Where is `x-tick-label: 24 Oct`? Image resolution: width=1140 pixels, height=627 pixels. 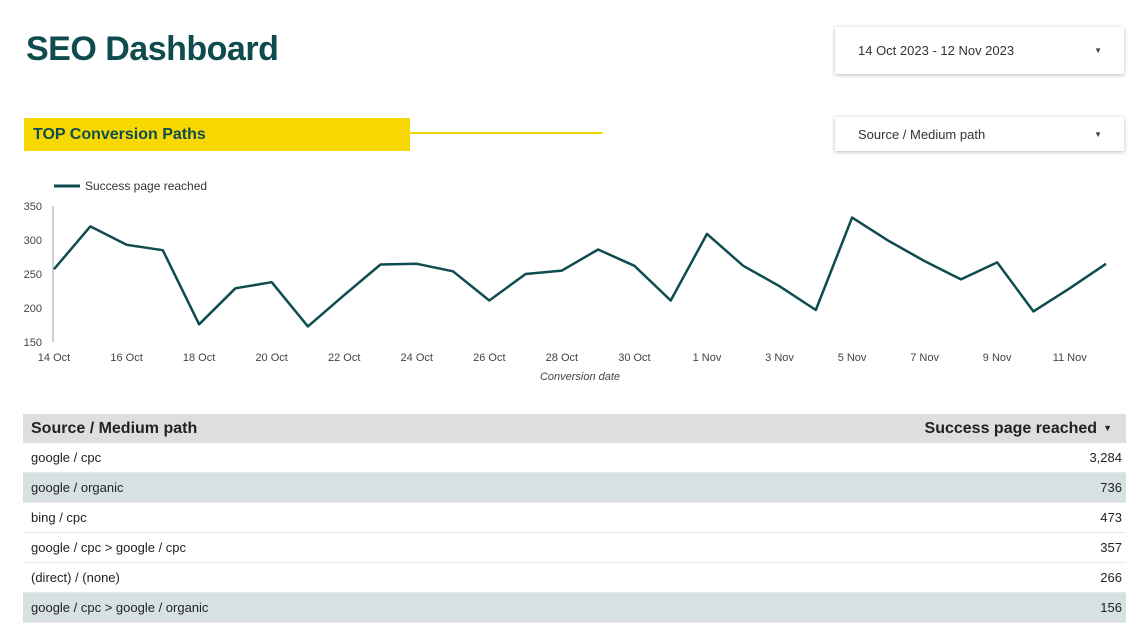 x-tick-label: 24 Oct is located at coordinates (417, 358).